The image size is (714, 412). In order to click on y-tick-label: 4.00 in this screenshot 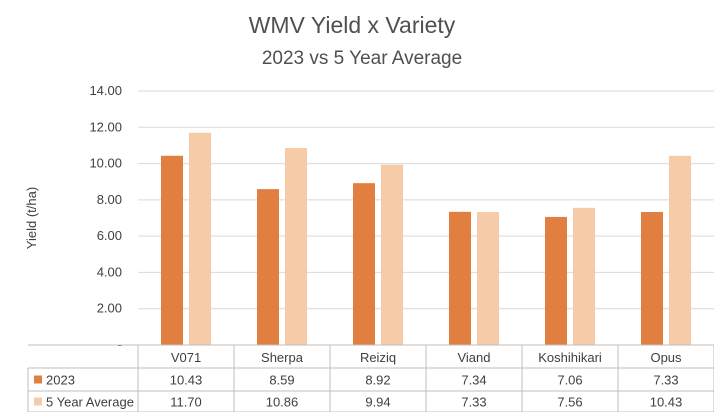, I will do `click(109, 271)`.